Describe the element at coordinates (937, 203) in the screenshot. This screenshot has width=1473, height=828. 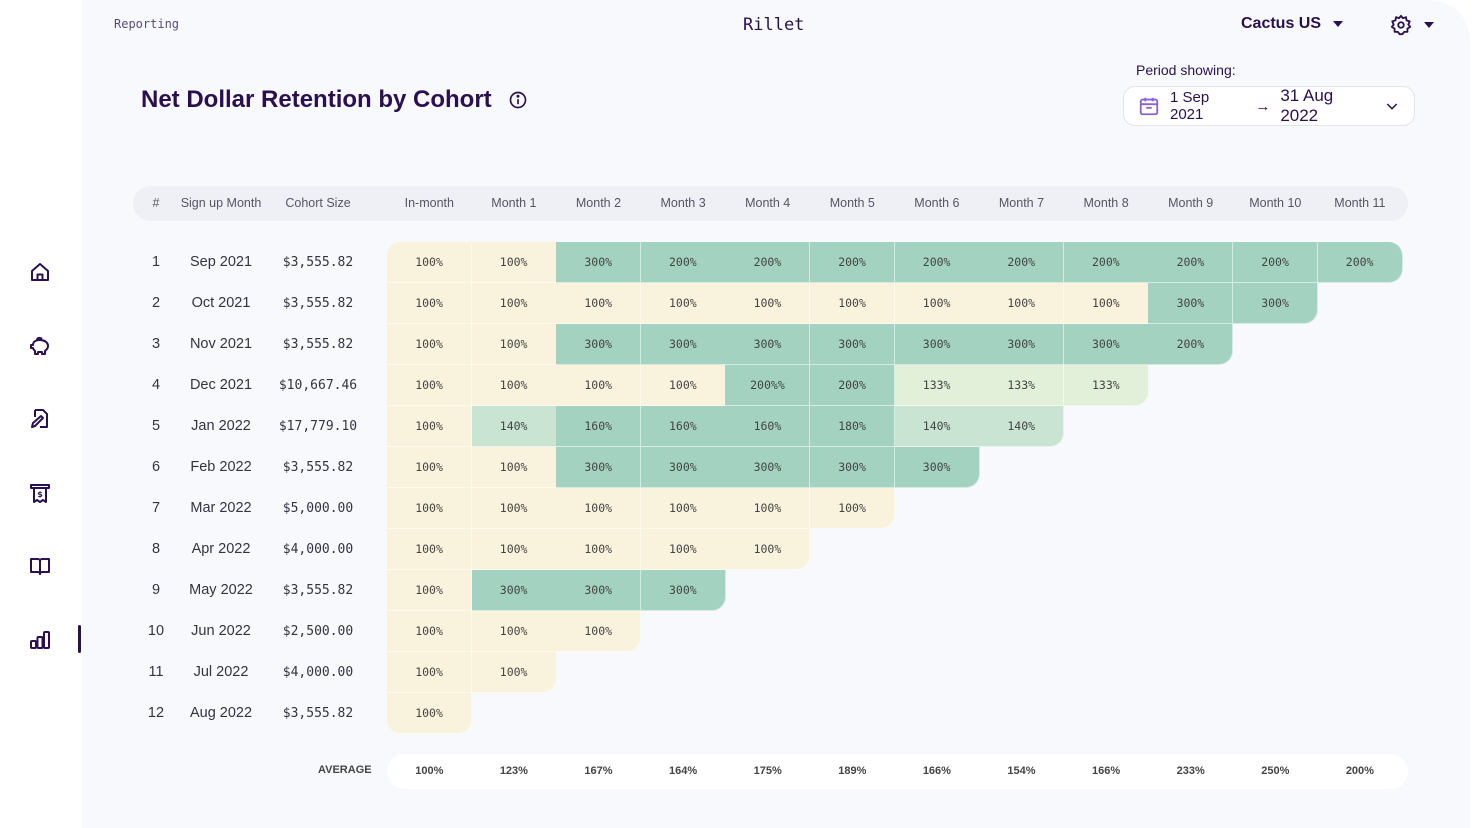
I see `column-header: Month 6` at that location.